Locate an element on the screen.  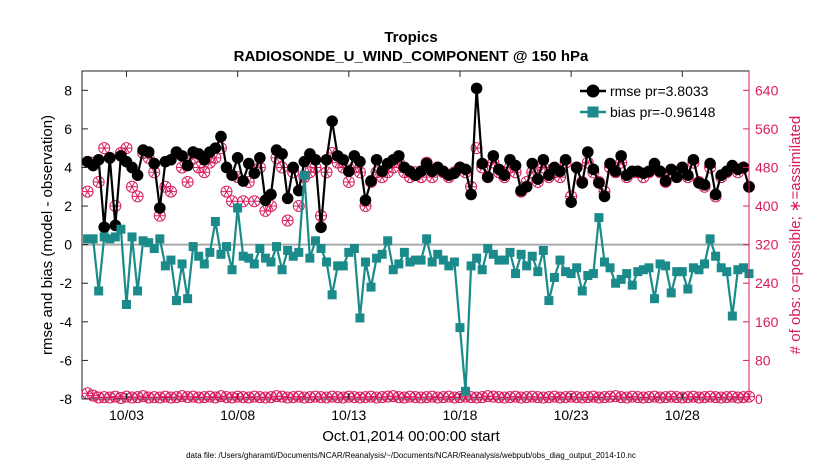
chart-subtitle: RADIOSONDE_U_WIND_COMPONENT @ 150 hPa is located at coordinates (411, 56).